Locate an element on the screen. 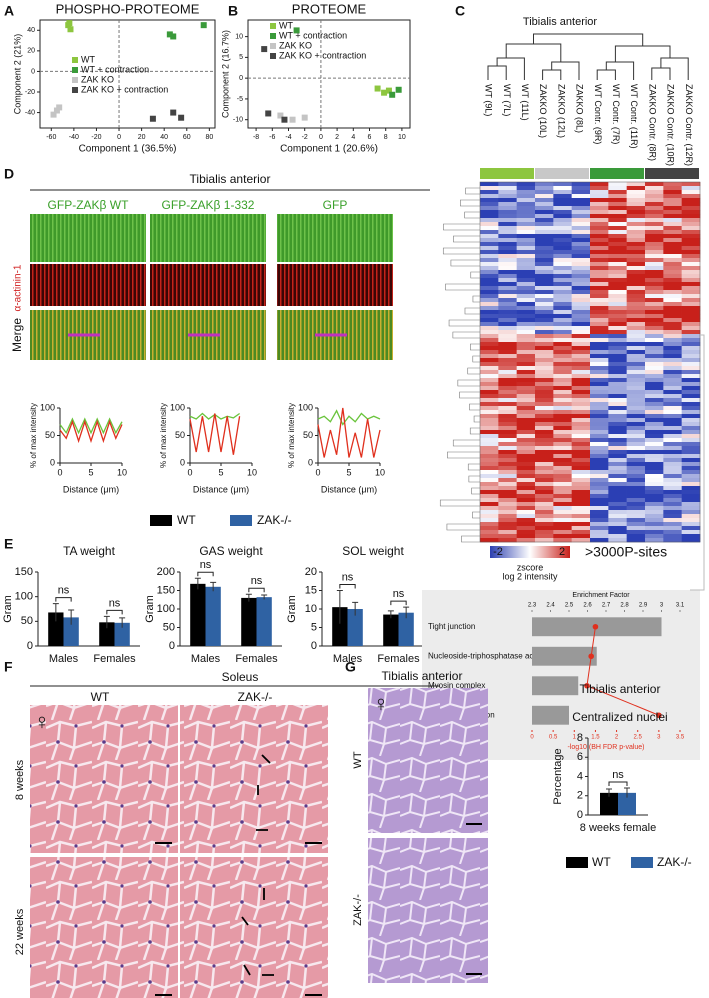  panel-label: D is located at coordinates (9, 174).